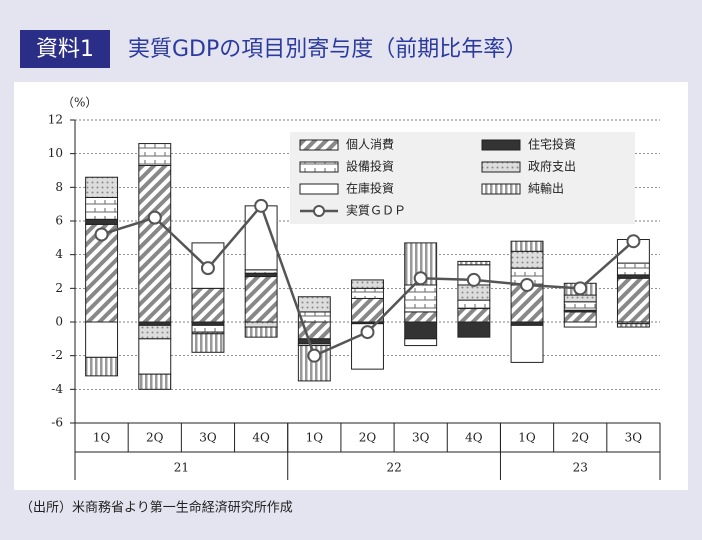 This screenshot has width=702, height=540. Describe the element at coordinates (370, 166) in the screenshot. I see `legend-label: 設備投資` at that location.